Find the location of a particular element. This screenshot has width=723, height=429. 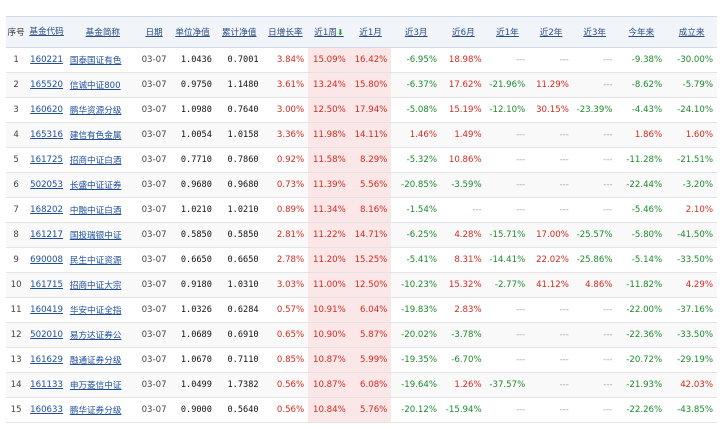

cell-fund-code: 168202 is located at coordinates (46, 210).